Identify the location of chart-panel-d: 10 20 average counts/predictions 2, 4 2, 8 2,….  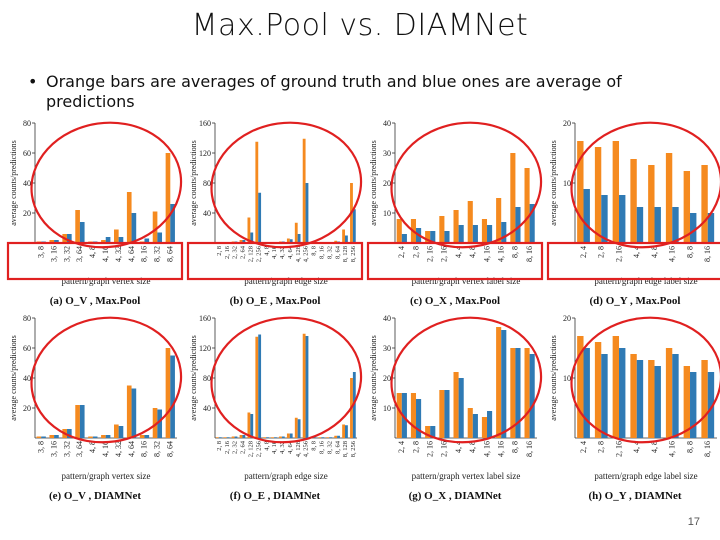
(632, 215).